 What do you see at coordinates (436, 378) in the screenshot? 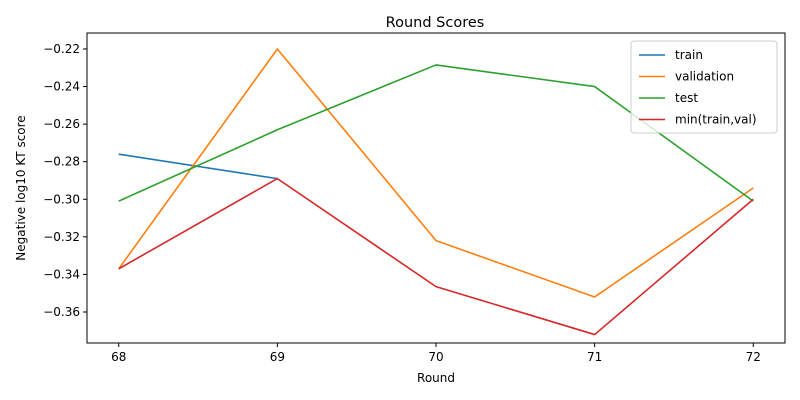
I see `x-axis-title: Round` at bounding box center [436, 378].